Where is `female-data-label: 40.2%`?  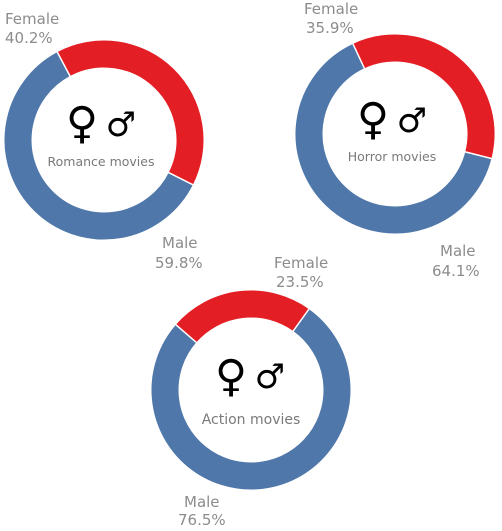 female-data-label: 40.2% is located at coordinates (29, 38).